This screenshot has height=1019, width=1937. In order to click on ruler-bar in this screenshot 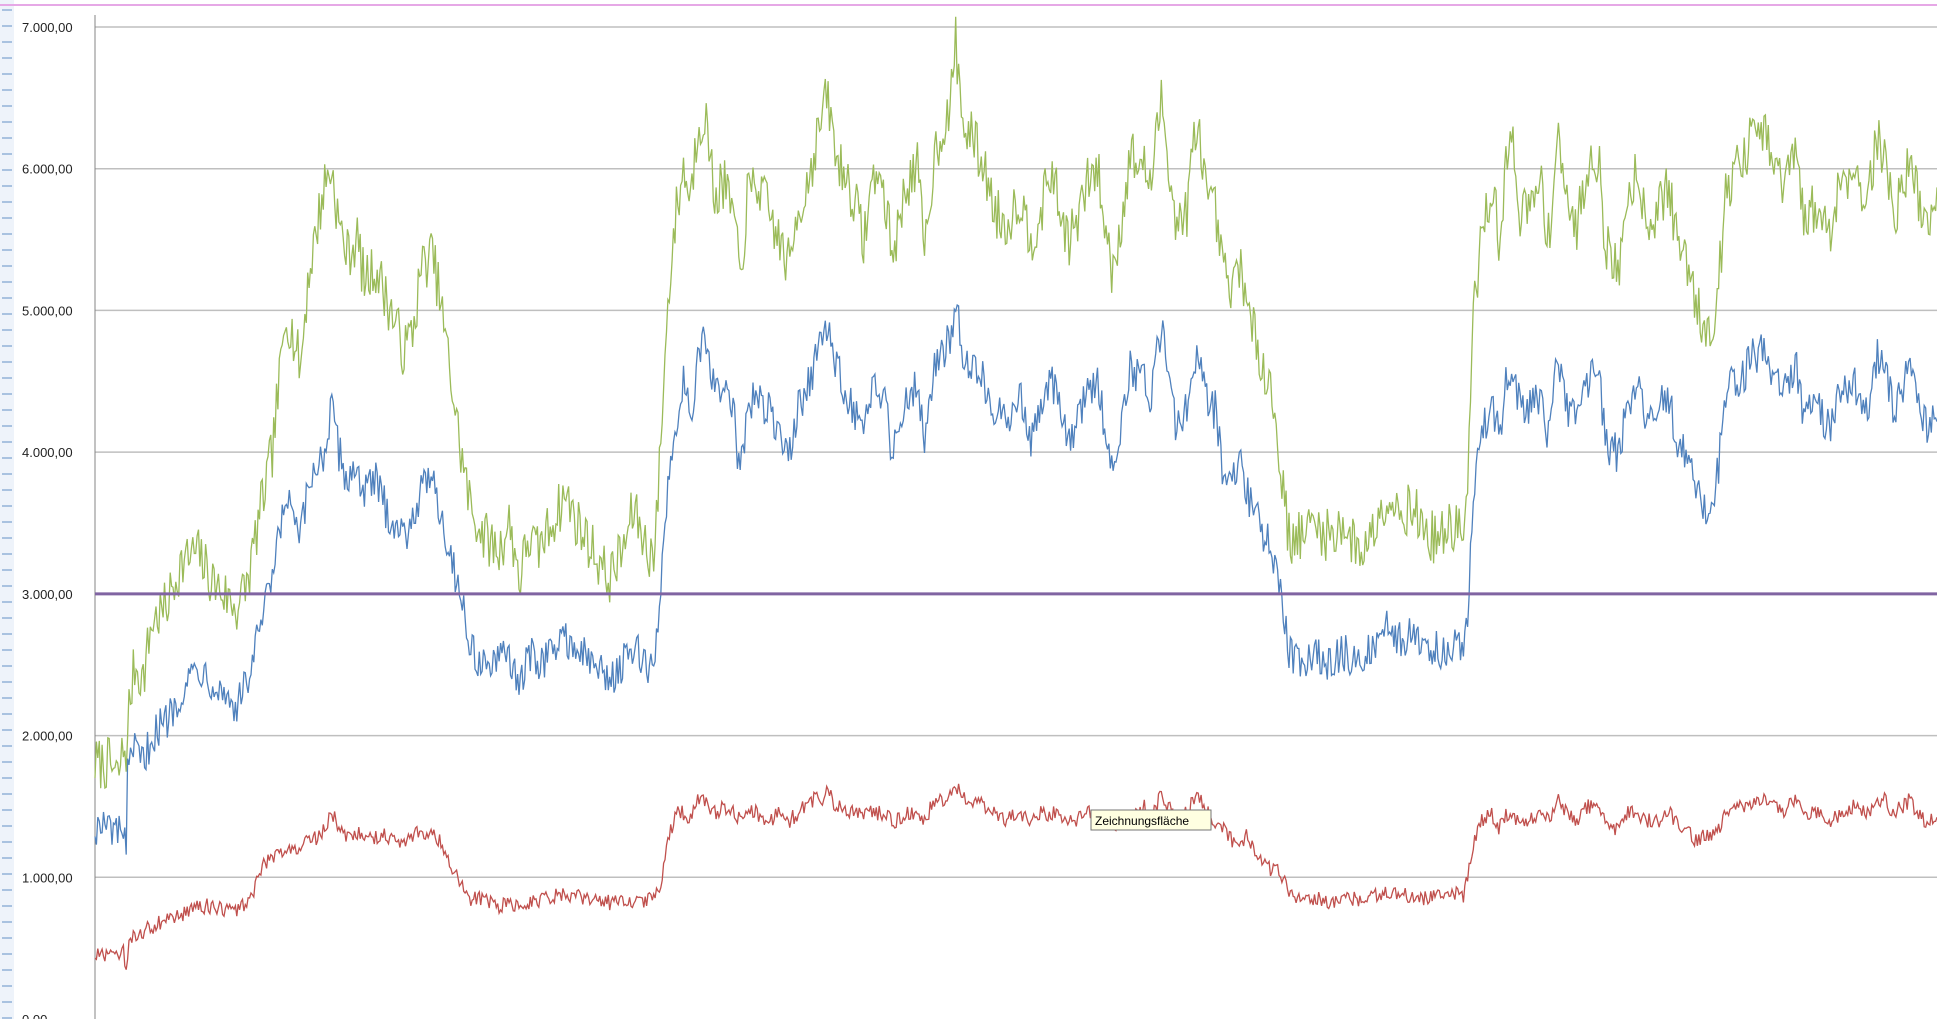, I will do `click(7, 509)`.